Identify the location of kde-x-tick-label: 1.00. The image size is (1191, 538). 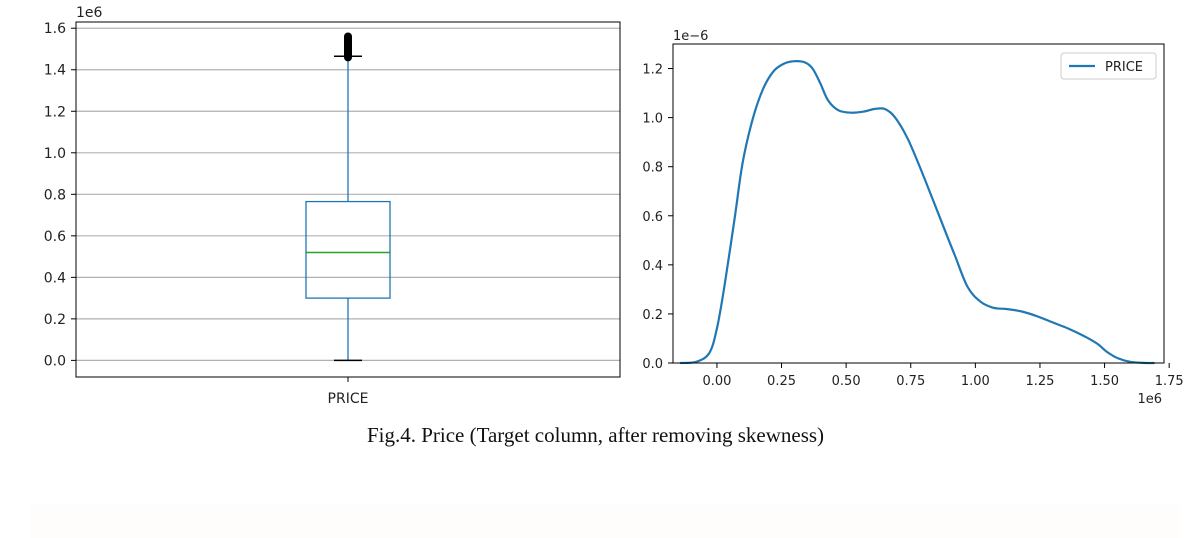
(975, 381).